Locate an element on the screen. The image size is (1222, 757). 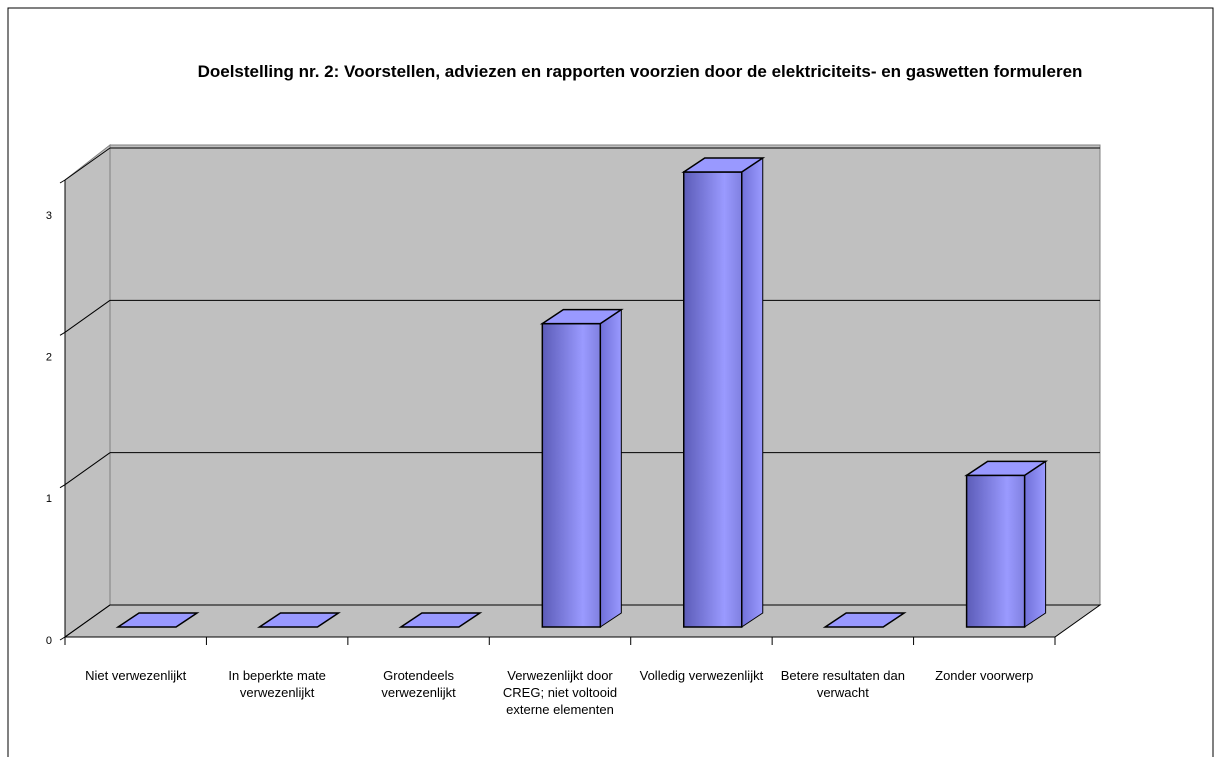
side-wall is located at coordinates (87, 390).